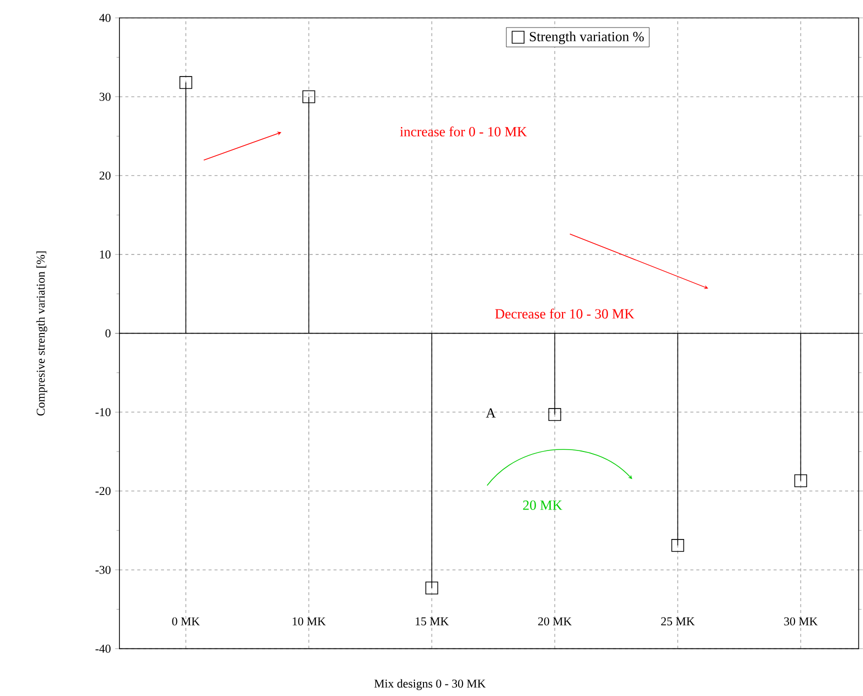 This screenshot has height=696, width=863. I want to click on legend-label: Strength variation %, so click(587, 37).